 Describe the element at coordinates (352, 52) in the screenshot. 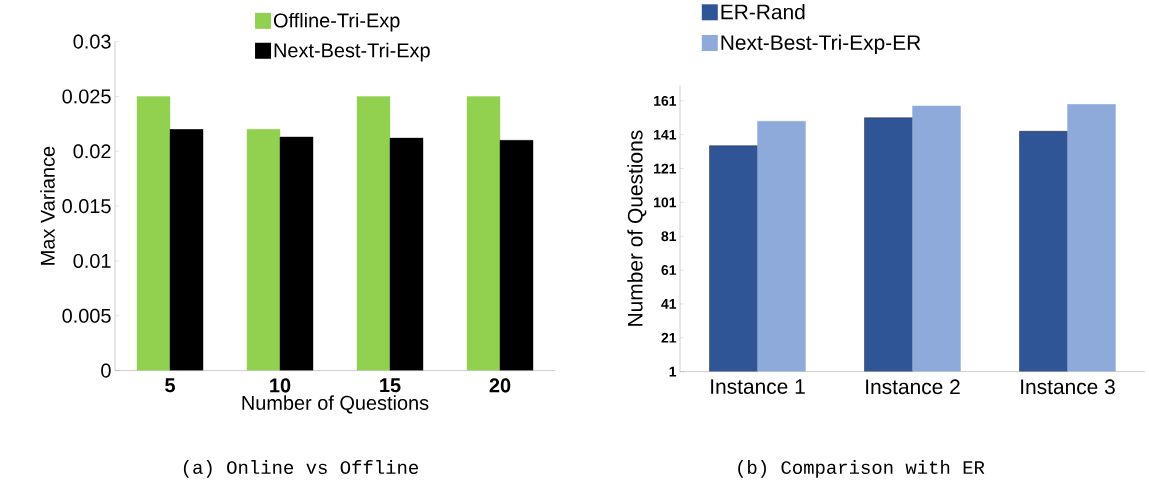

I see `legend-label: Next-Best-Tri-Exp` at that location.